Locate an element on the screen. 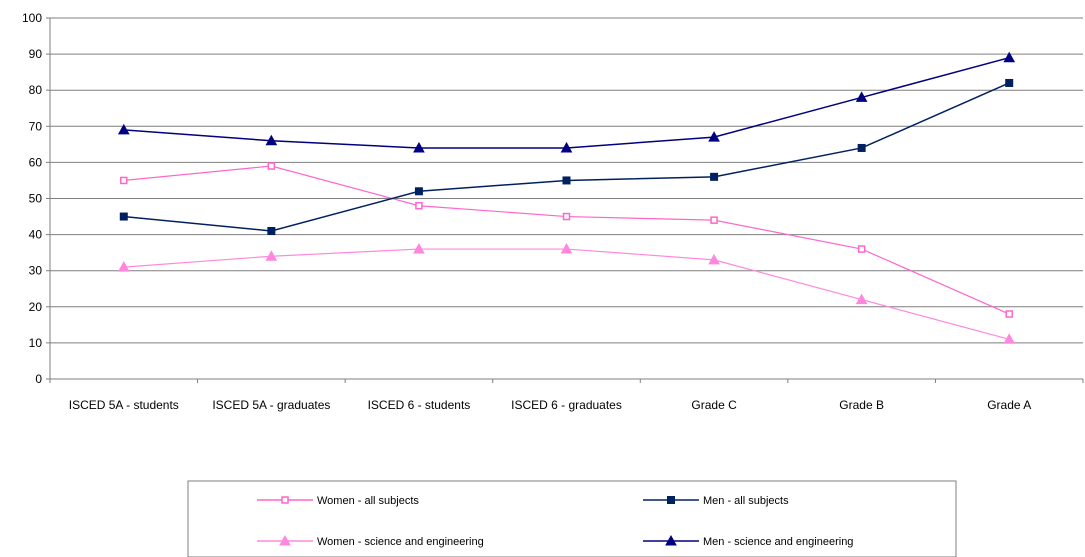 The width and height of the screenshot is (1085, 557). legend-label: Men - all subjects is located at coordinates (746, 501).